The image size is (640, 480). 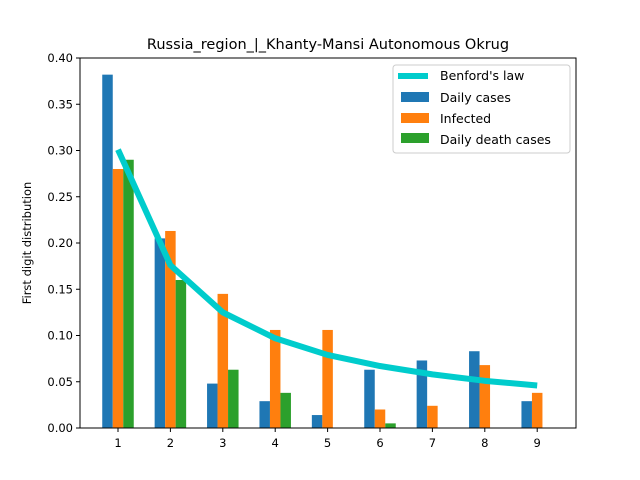 What do you see at coordinates (60, 382) in the screenshot?
I see `y-tick-label: 0.05` at bounding box center [60, 382].